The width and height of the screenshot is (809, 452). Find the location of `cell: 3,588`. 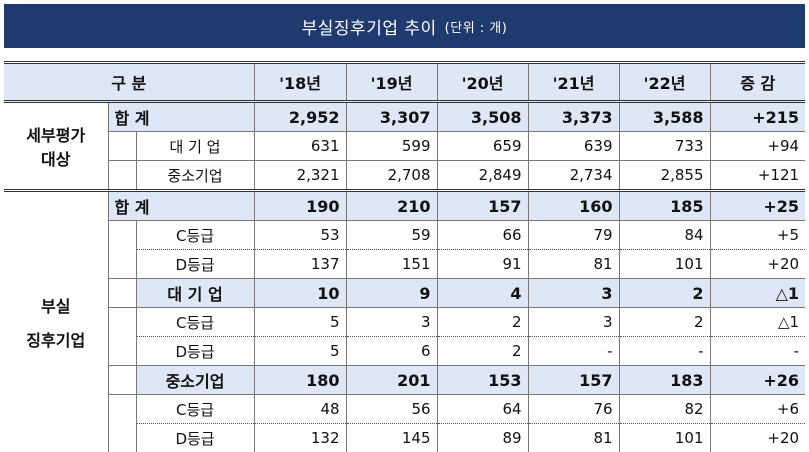

cell: 3,588 is located at coordinates (664, 117).